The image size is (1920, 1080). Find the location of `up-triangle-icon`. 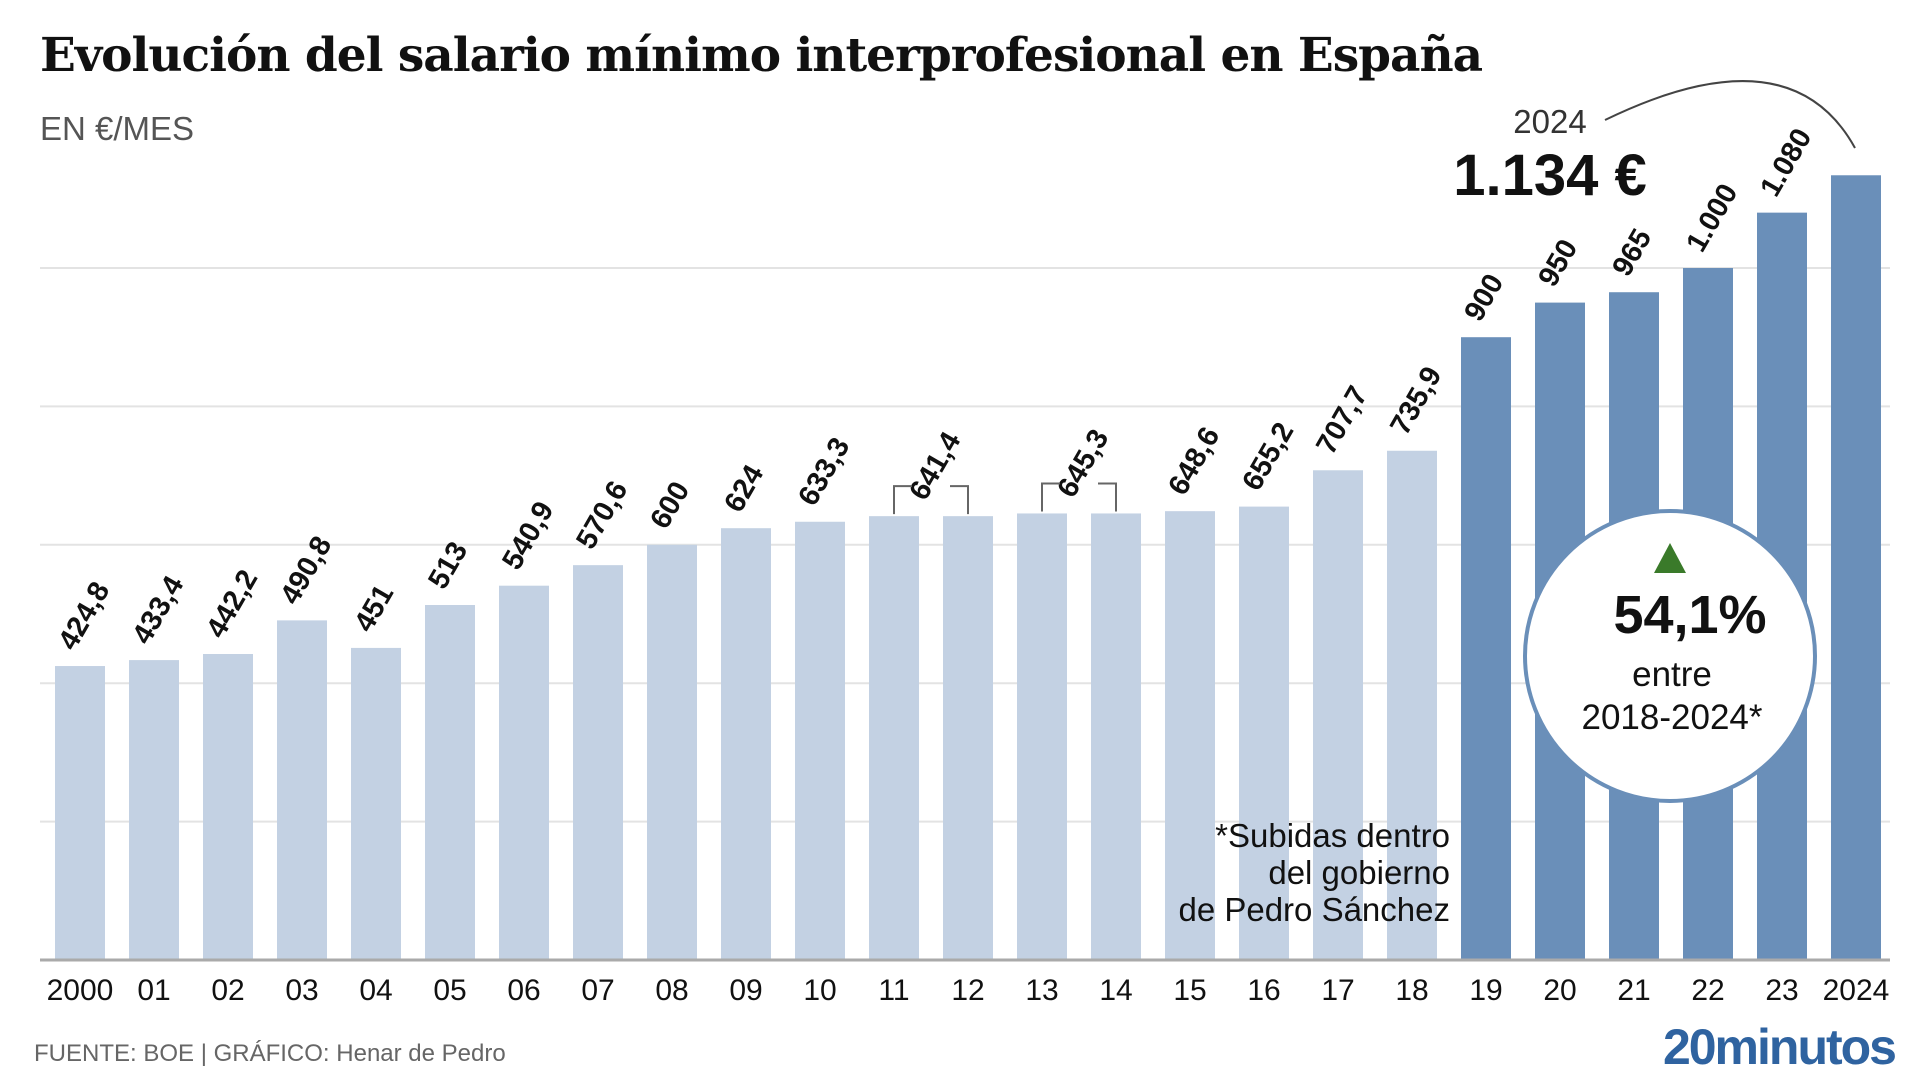

up-triangle-icon is located at coordinates (1670, 558).